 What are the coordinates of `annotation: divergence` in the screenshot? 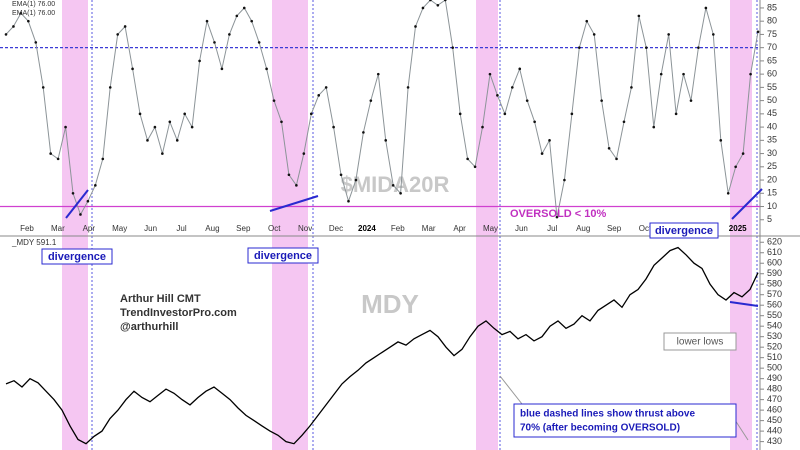 It's located at (77, 257).